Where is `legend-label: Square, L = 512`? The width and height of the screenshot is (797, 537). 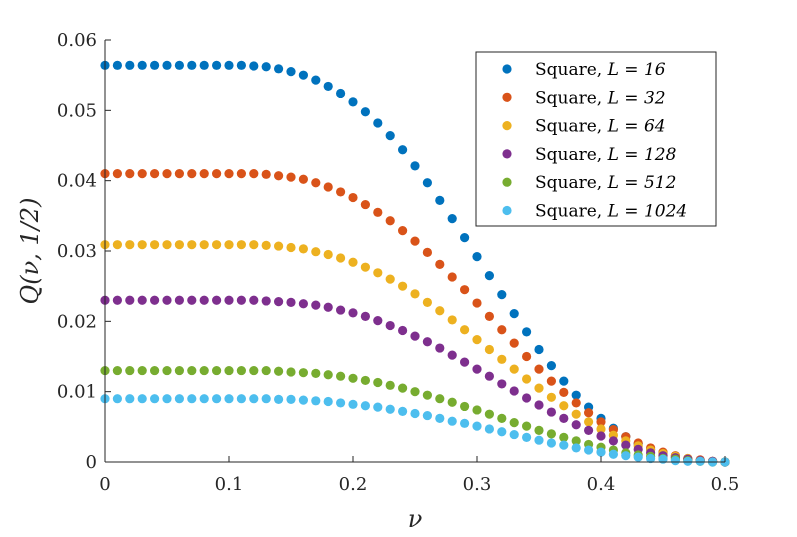 legend-label: Square, L = 512 is located at coordinates (605, 183).